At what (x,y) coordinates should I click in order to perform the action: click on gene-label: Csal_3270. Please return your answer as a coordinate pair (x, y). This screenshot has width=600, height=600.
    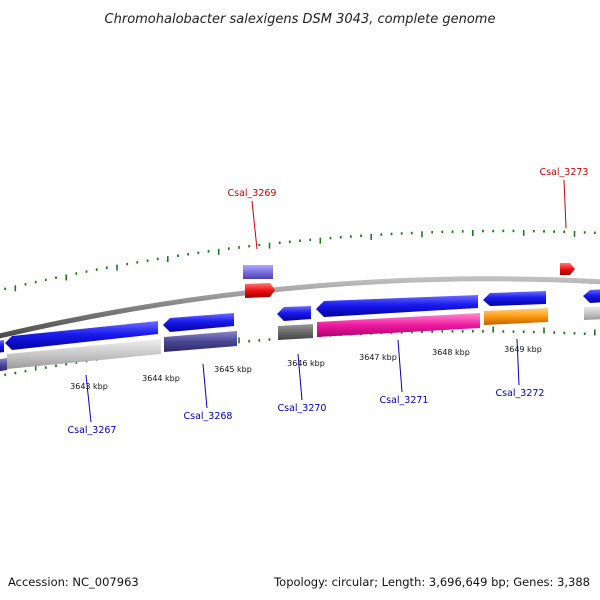
    Looking at the image, I should click on (302, 408).